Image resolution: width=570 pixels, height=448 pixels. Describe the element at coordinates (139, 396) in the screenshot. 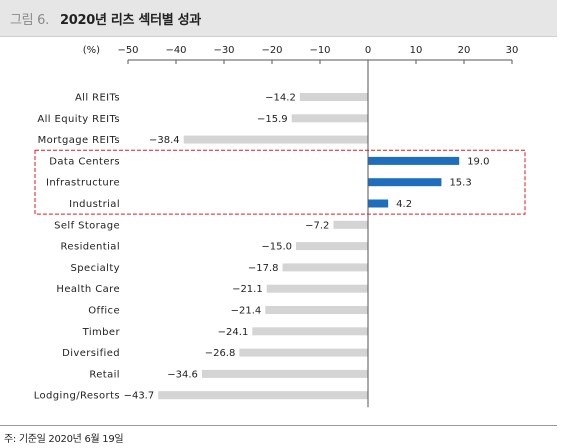

I see `value-label: −43.7` at that location.